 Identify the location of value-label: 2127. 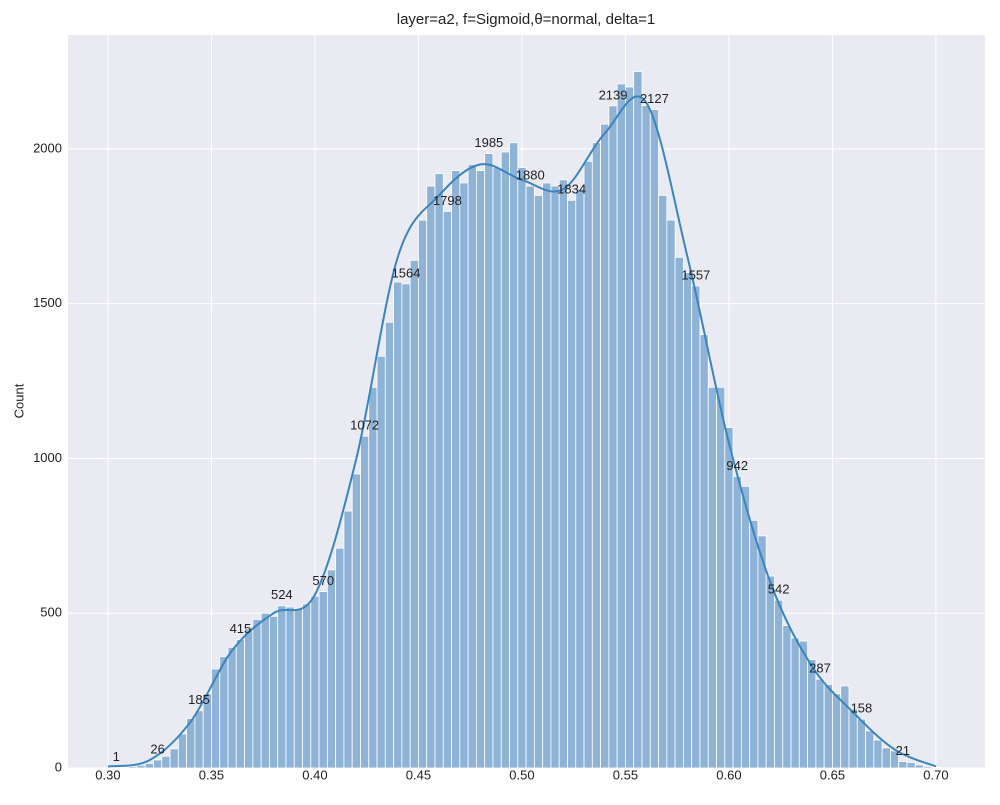
(654, 98).